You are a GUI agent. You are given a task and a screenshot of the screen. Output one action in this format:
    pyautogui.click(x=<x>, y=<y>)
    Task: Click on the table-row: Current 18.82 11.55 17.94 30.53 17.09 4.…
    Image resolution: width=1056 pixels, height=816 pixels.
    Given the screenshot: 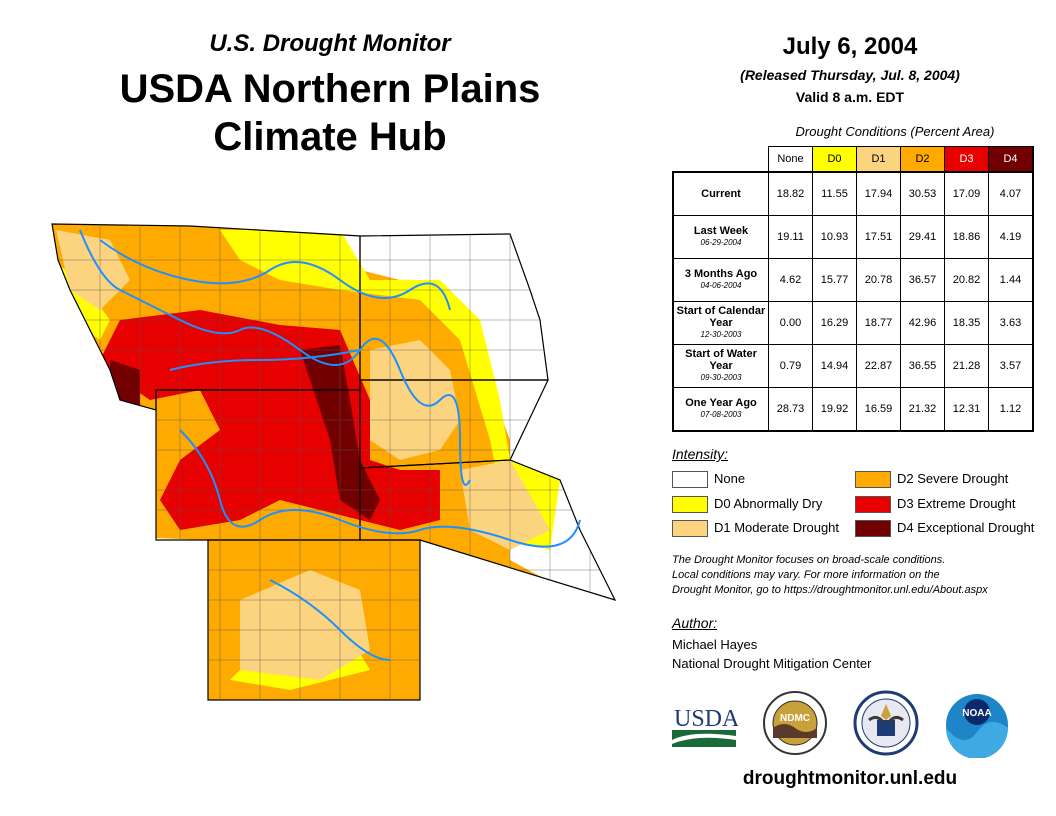 What is the action you would take?
    pyautogui.click(x=853, y=193)
    